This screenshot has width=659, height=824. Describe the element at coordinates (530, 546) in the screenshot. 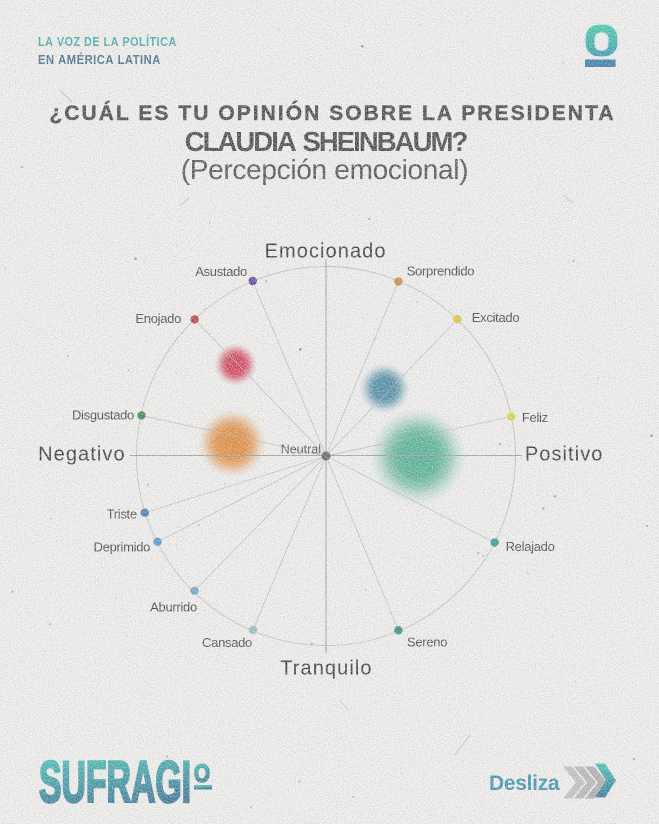

I see `svg-text: Relajado` at that location.